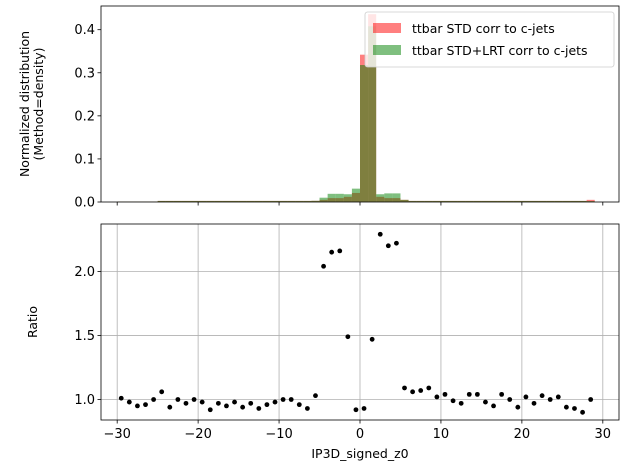 This screenshot has width=630, height=470. I want to click on top-y-axis-label: Normalized distribution(Method=density), so click(31, 104).